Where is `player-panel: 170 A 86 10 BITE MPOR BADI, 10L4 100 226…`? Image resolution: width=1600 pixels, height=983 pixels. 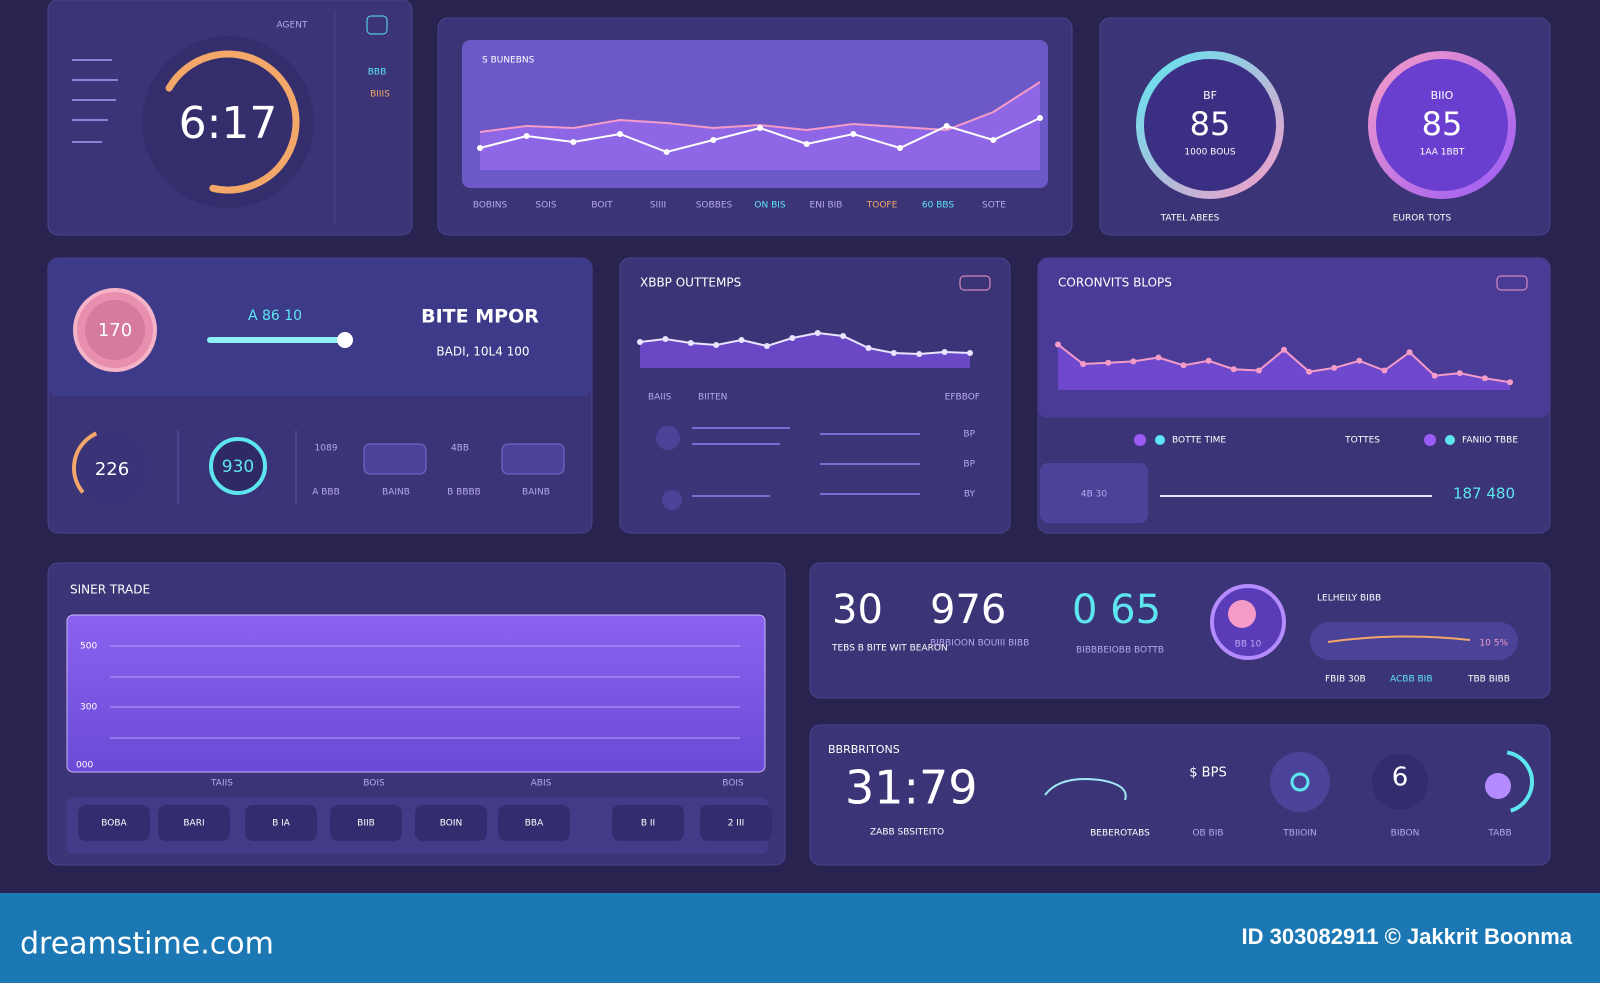
player-panel: 170 A 86 10 BITE MPOR BADI, 10L4 100 226… is located at coordinates (320, 395).